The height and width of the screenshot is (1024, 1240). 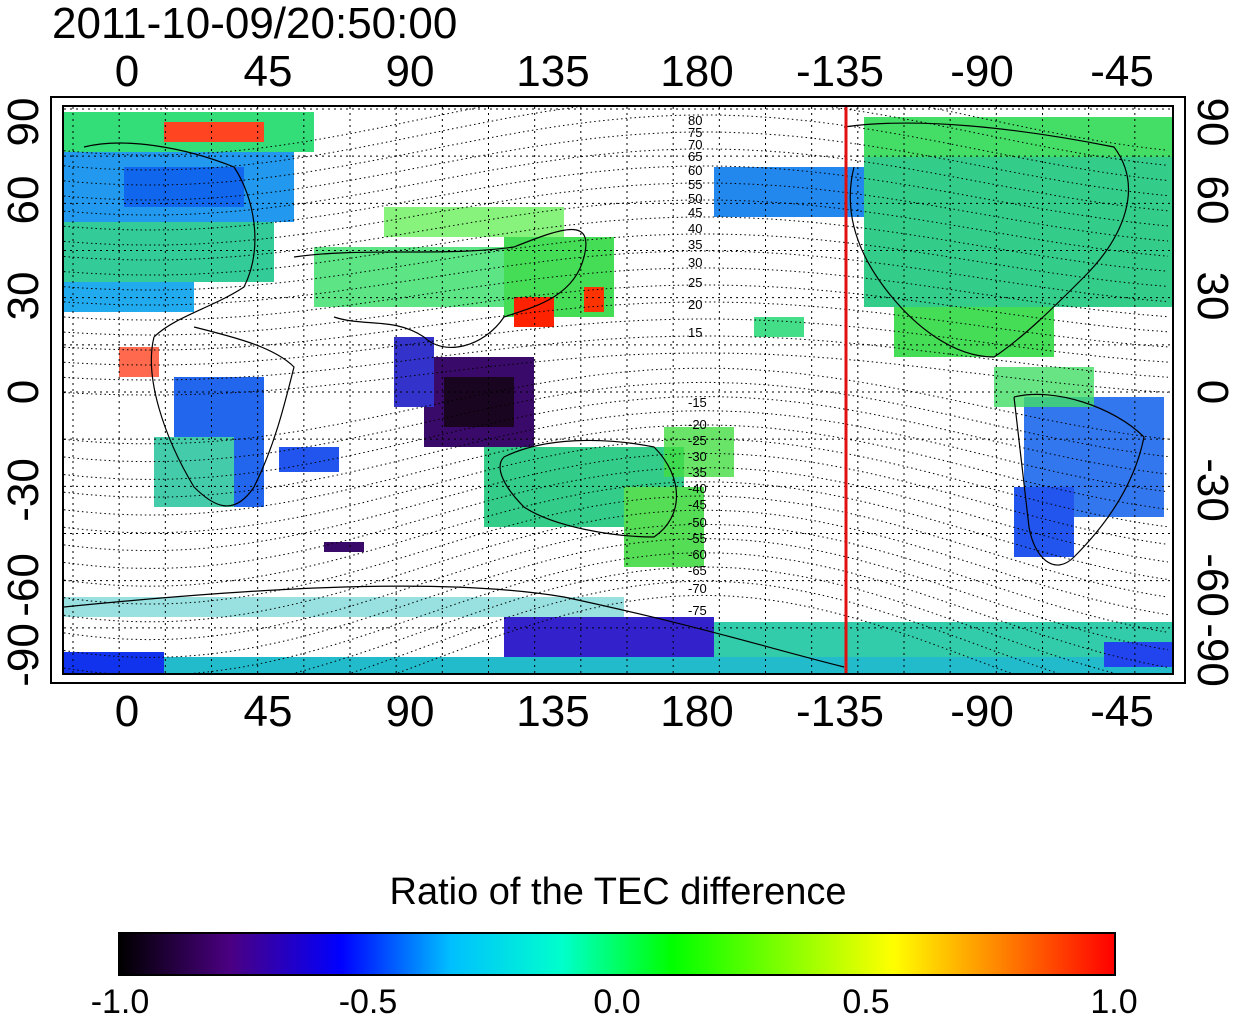 I want to click on contour-label: -45, so click(x=697, y=504).